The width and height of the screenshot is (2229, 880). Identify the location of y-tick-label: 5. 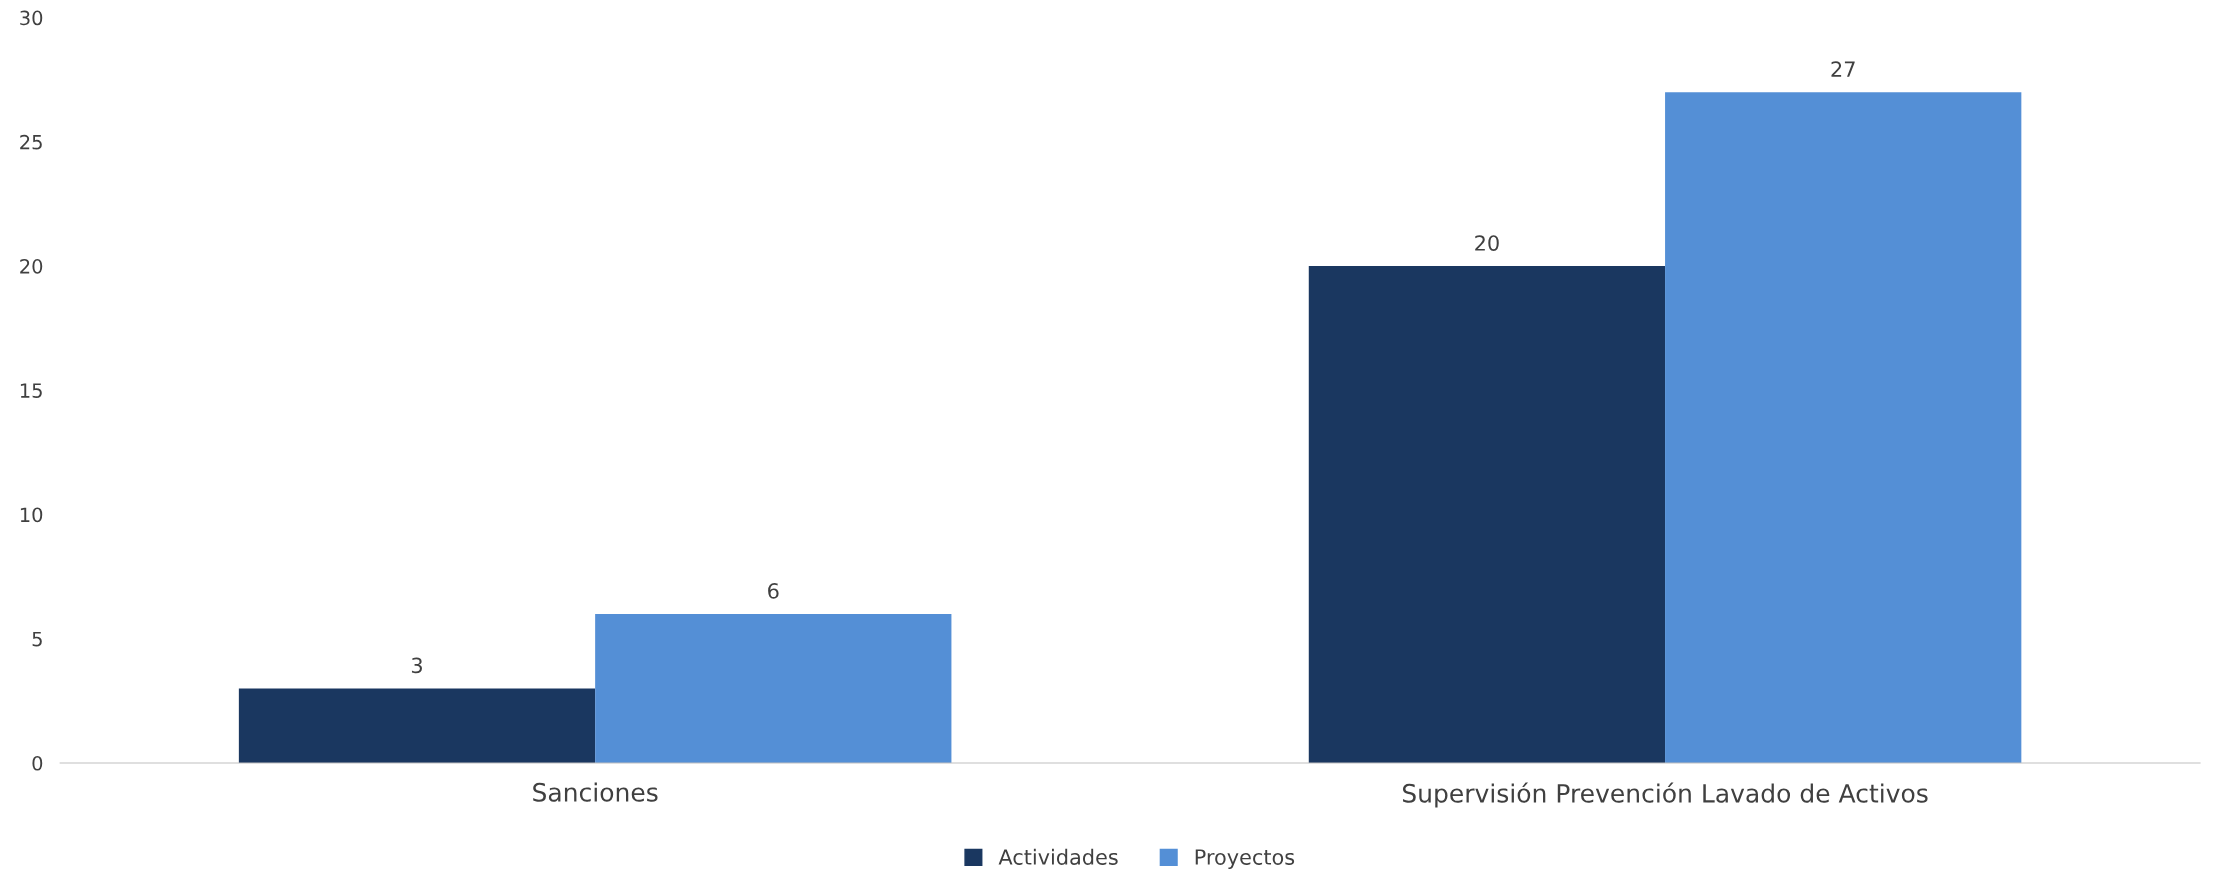
(37, 639).